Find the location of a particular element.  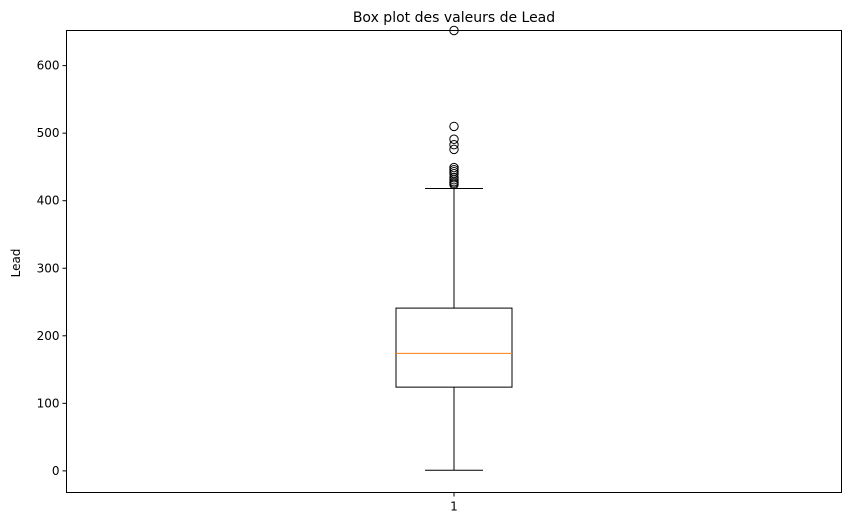

x-axis: 1 is located at coordinates (454, 503).